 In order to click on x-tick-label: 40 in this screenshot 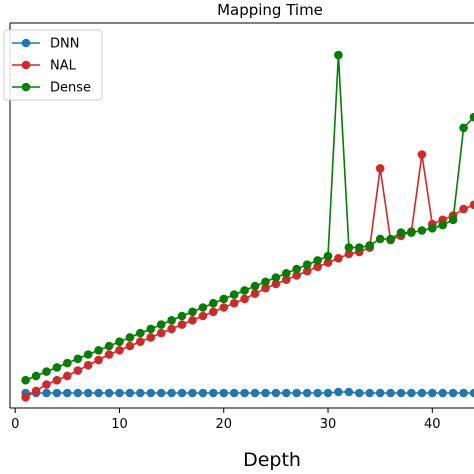, I will do `click(432, 424)`.